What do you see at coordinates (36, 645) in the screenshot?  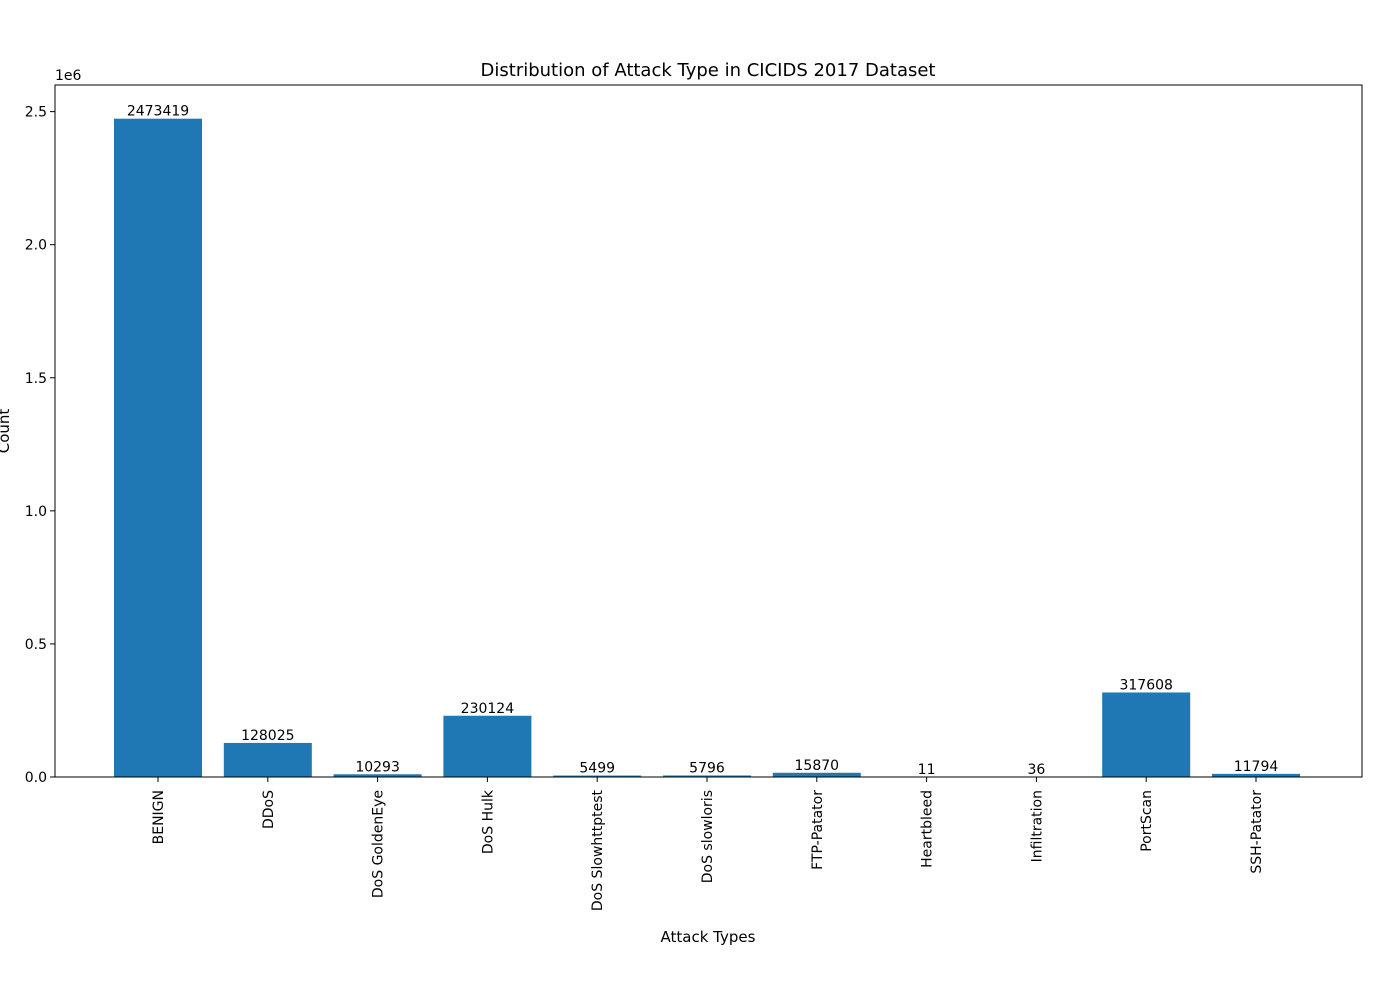 I see `y-tick-label: 0.5` at bounding box center [36, 645].